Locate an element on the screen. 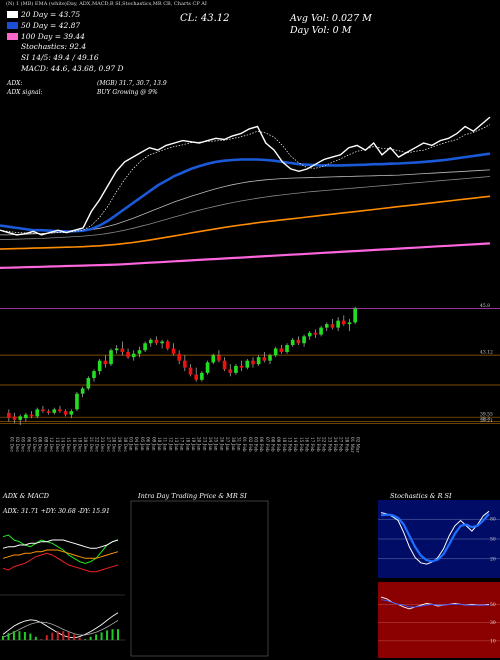  rsi-level-label: 10 is located at coordinates (493, 641).